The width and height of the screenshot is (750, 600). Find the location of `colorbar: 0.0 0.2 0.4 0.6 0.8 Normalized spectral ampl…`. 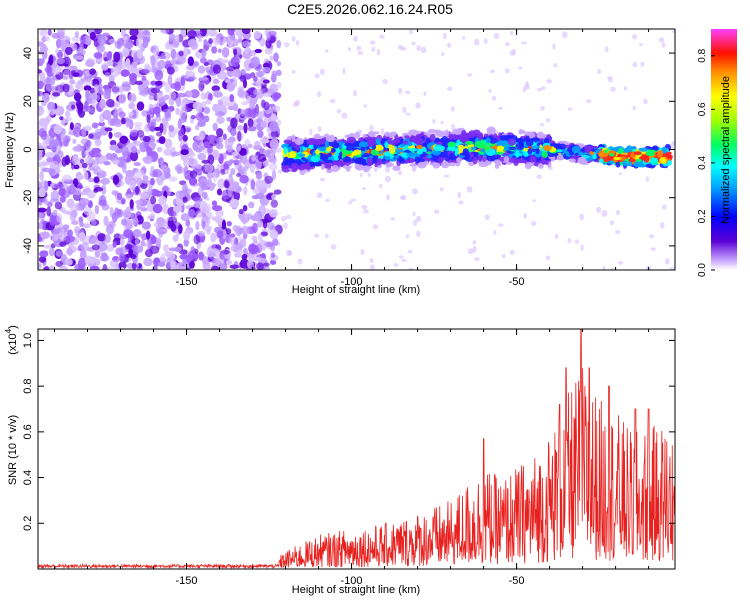

colorbar: 0.0 0.2 0.4 0.6 0.8 Normalized spectral ampl… is located at coordinates (717, 153).